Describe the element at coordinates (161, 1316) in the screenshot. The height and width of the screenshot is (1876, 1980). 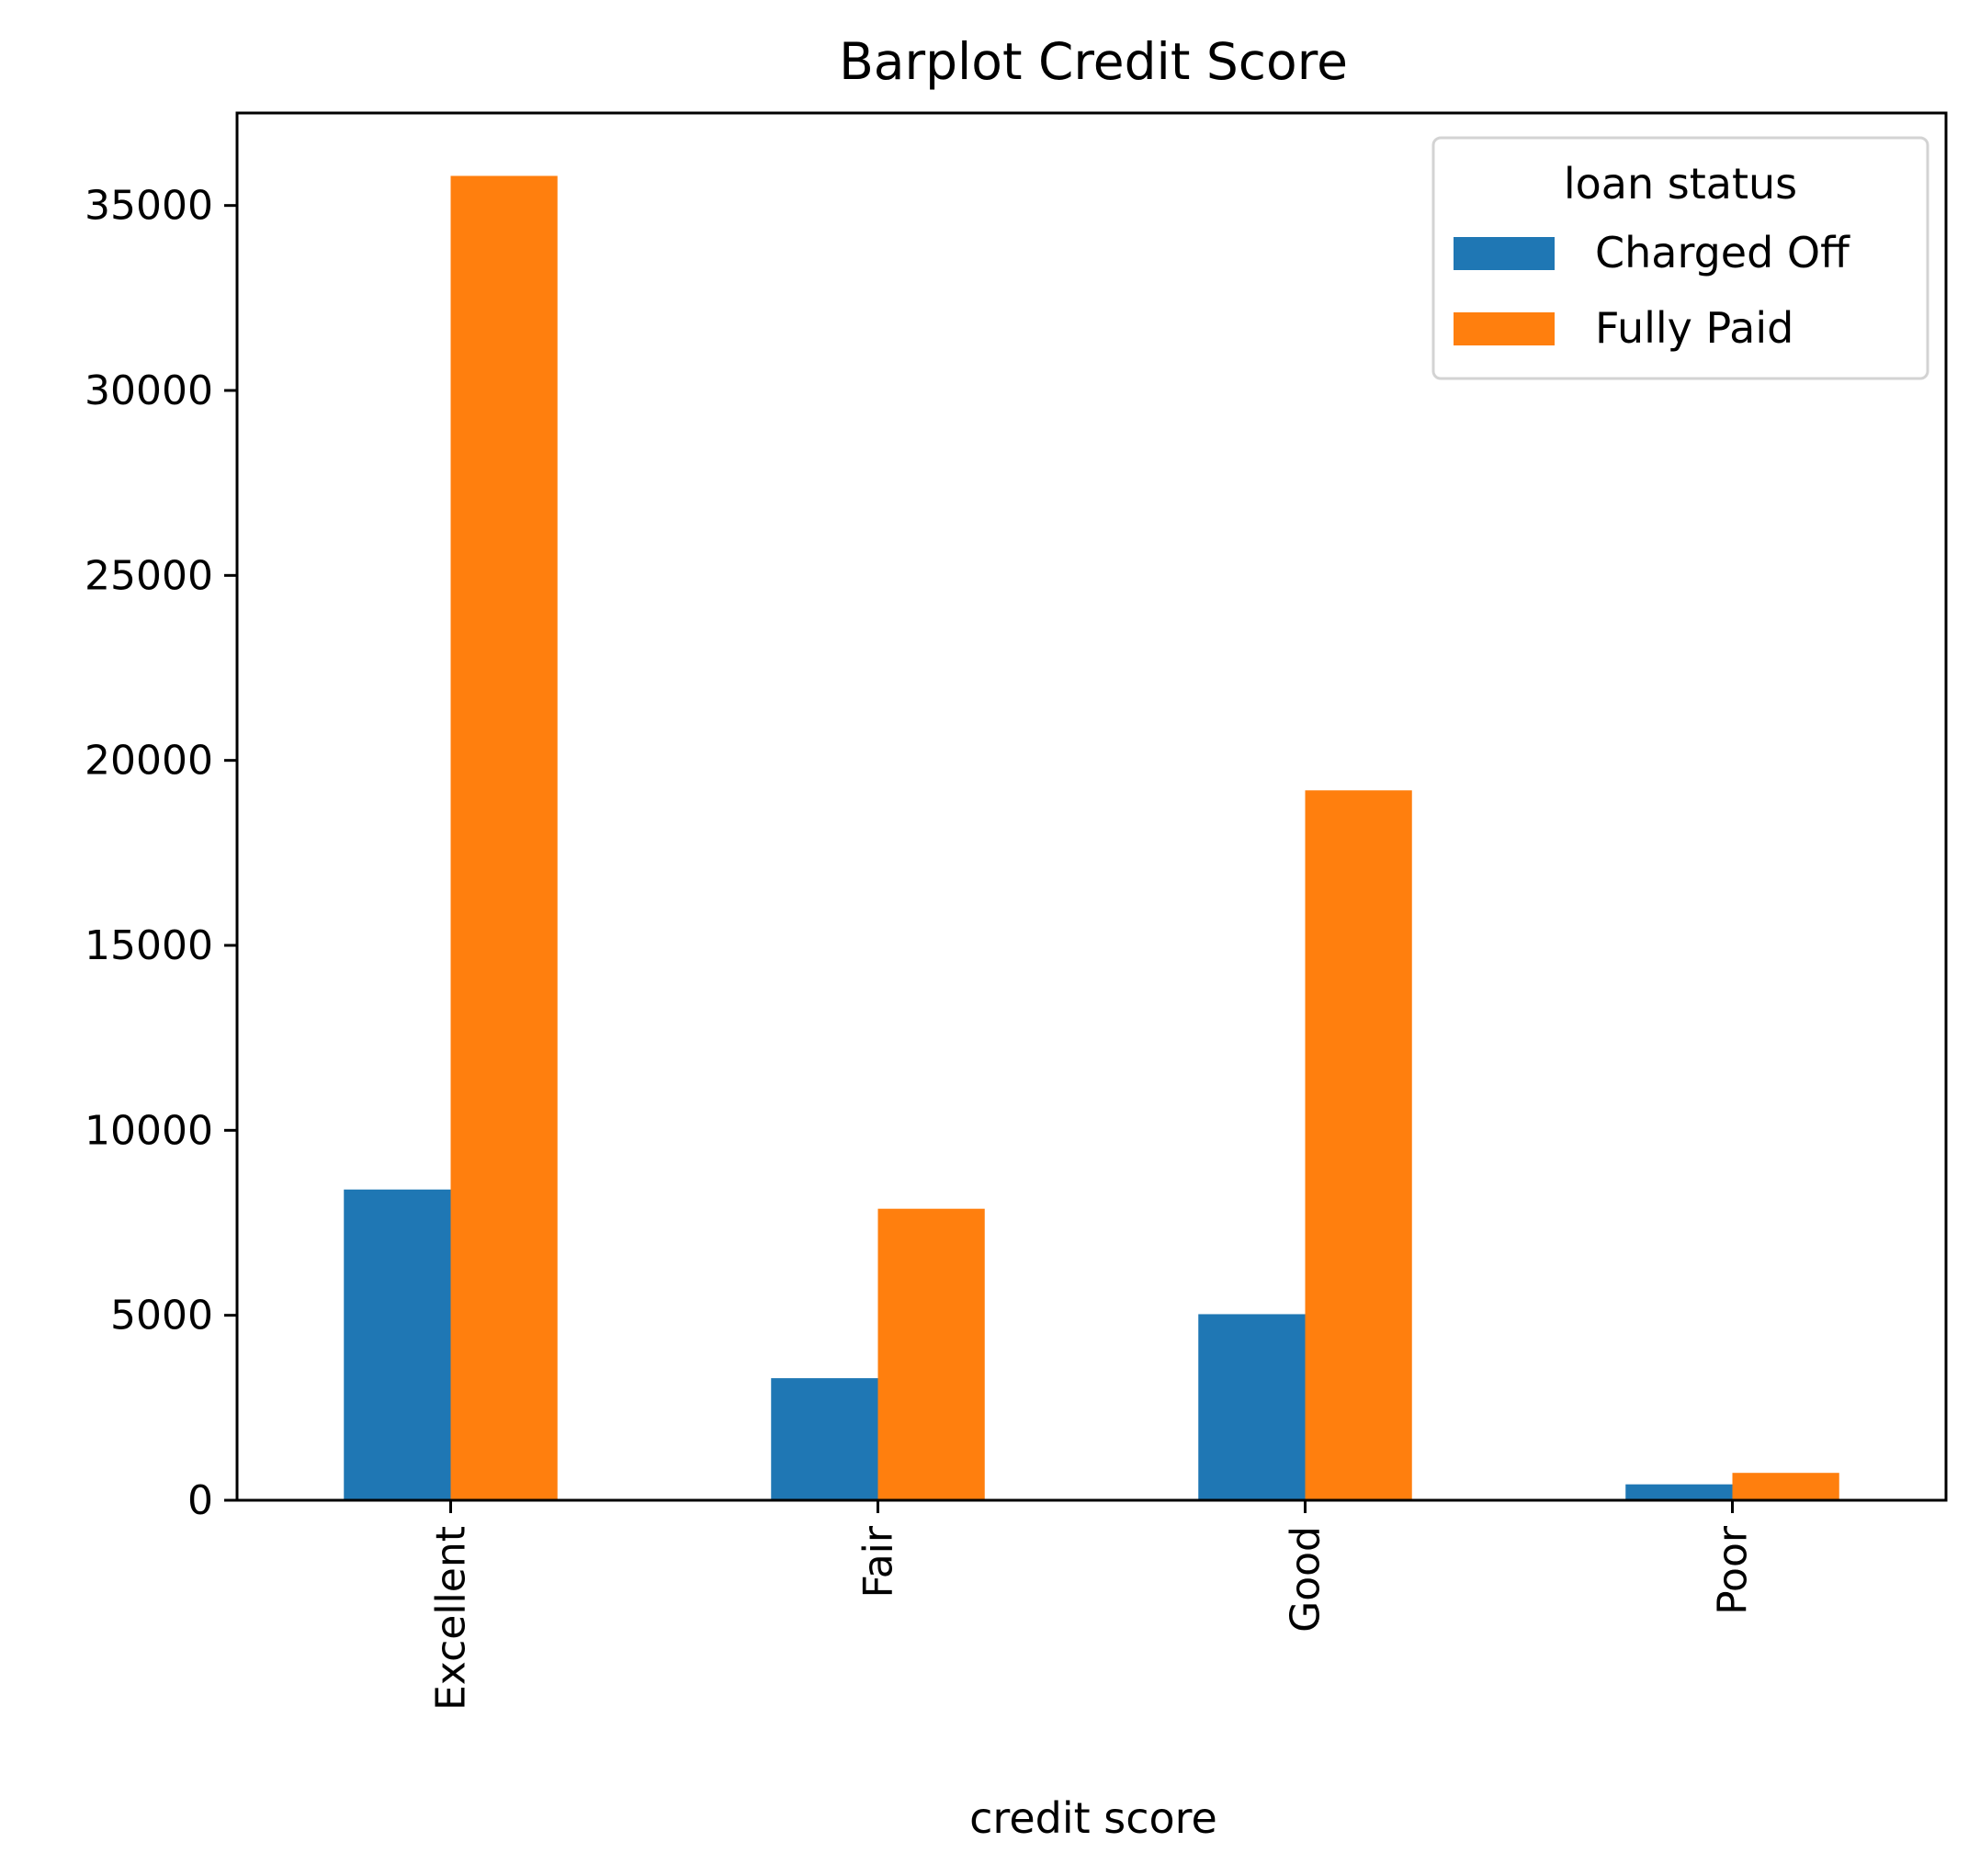
I see `y-tick-label: 5000` at that location.